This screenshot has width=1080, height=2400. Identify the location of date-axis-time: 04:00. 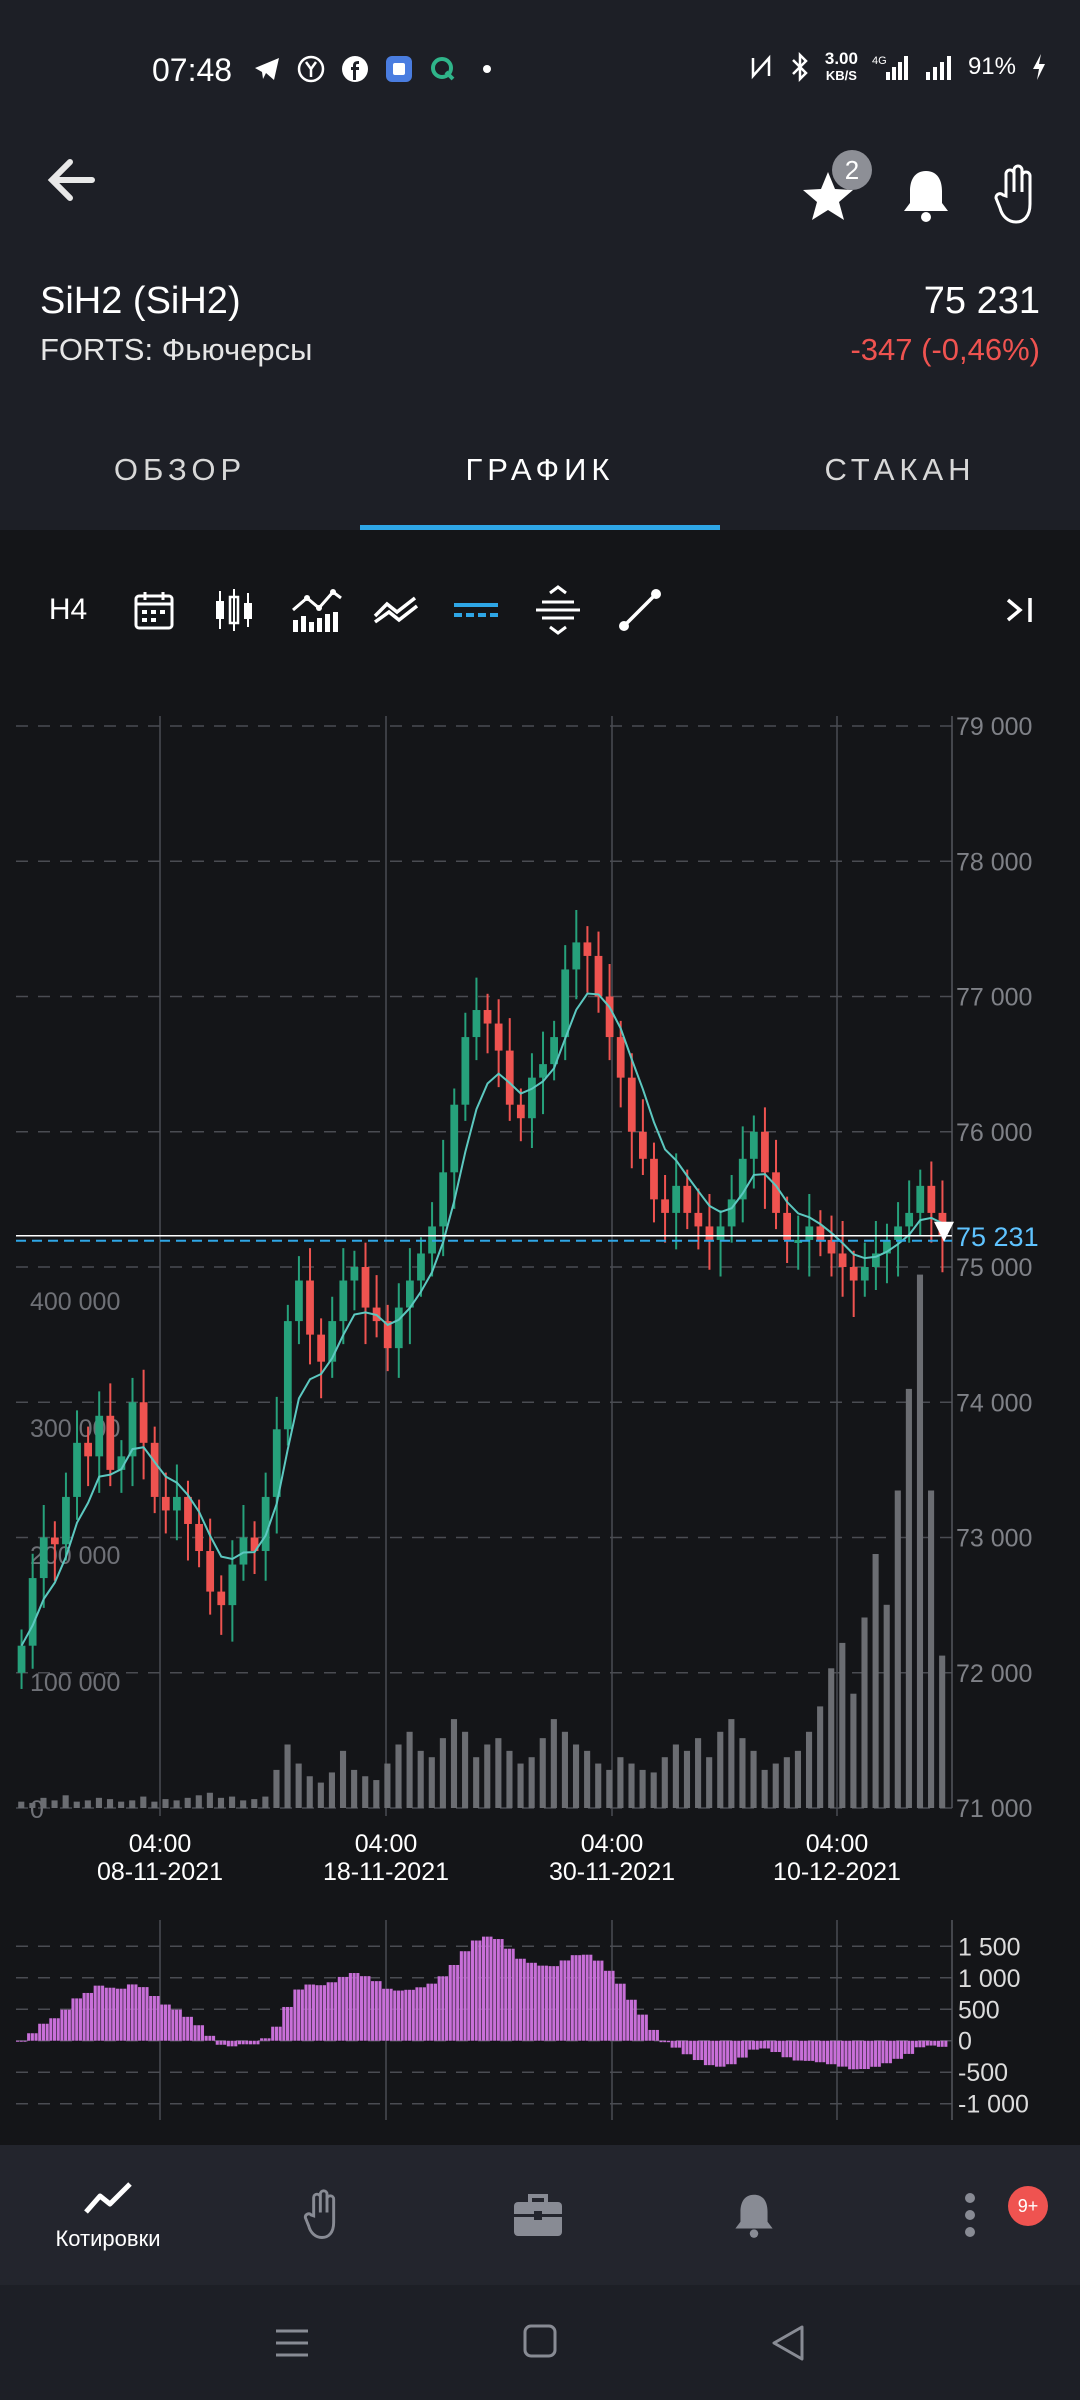
(837, 1844).